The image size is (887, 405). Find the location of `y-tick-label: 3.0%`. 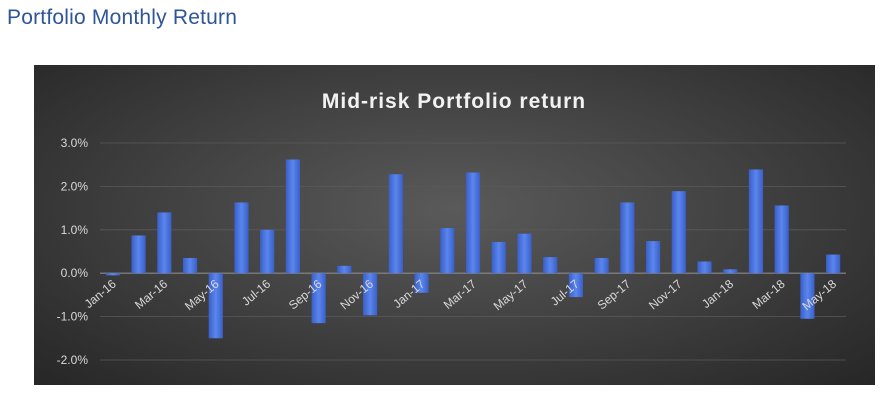

y-tick-label: 3.0% is located at coordinates (75, 143).